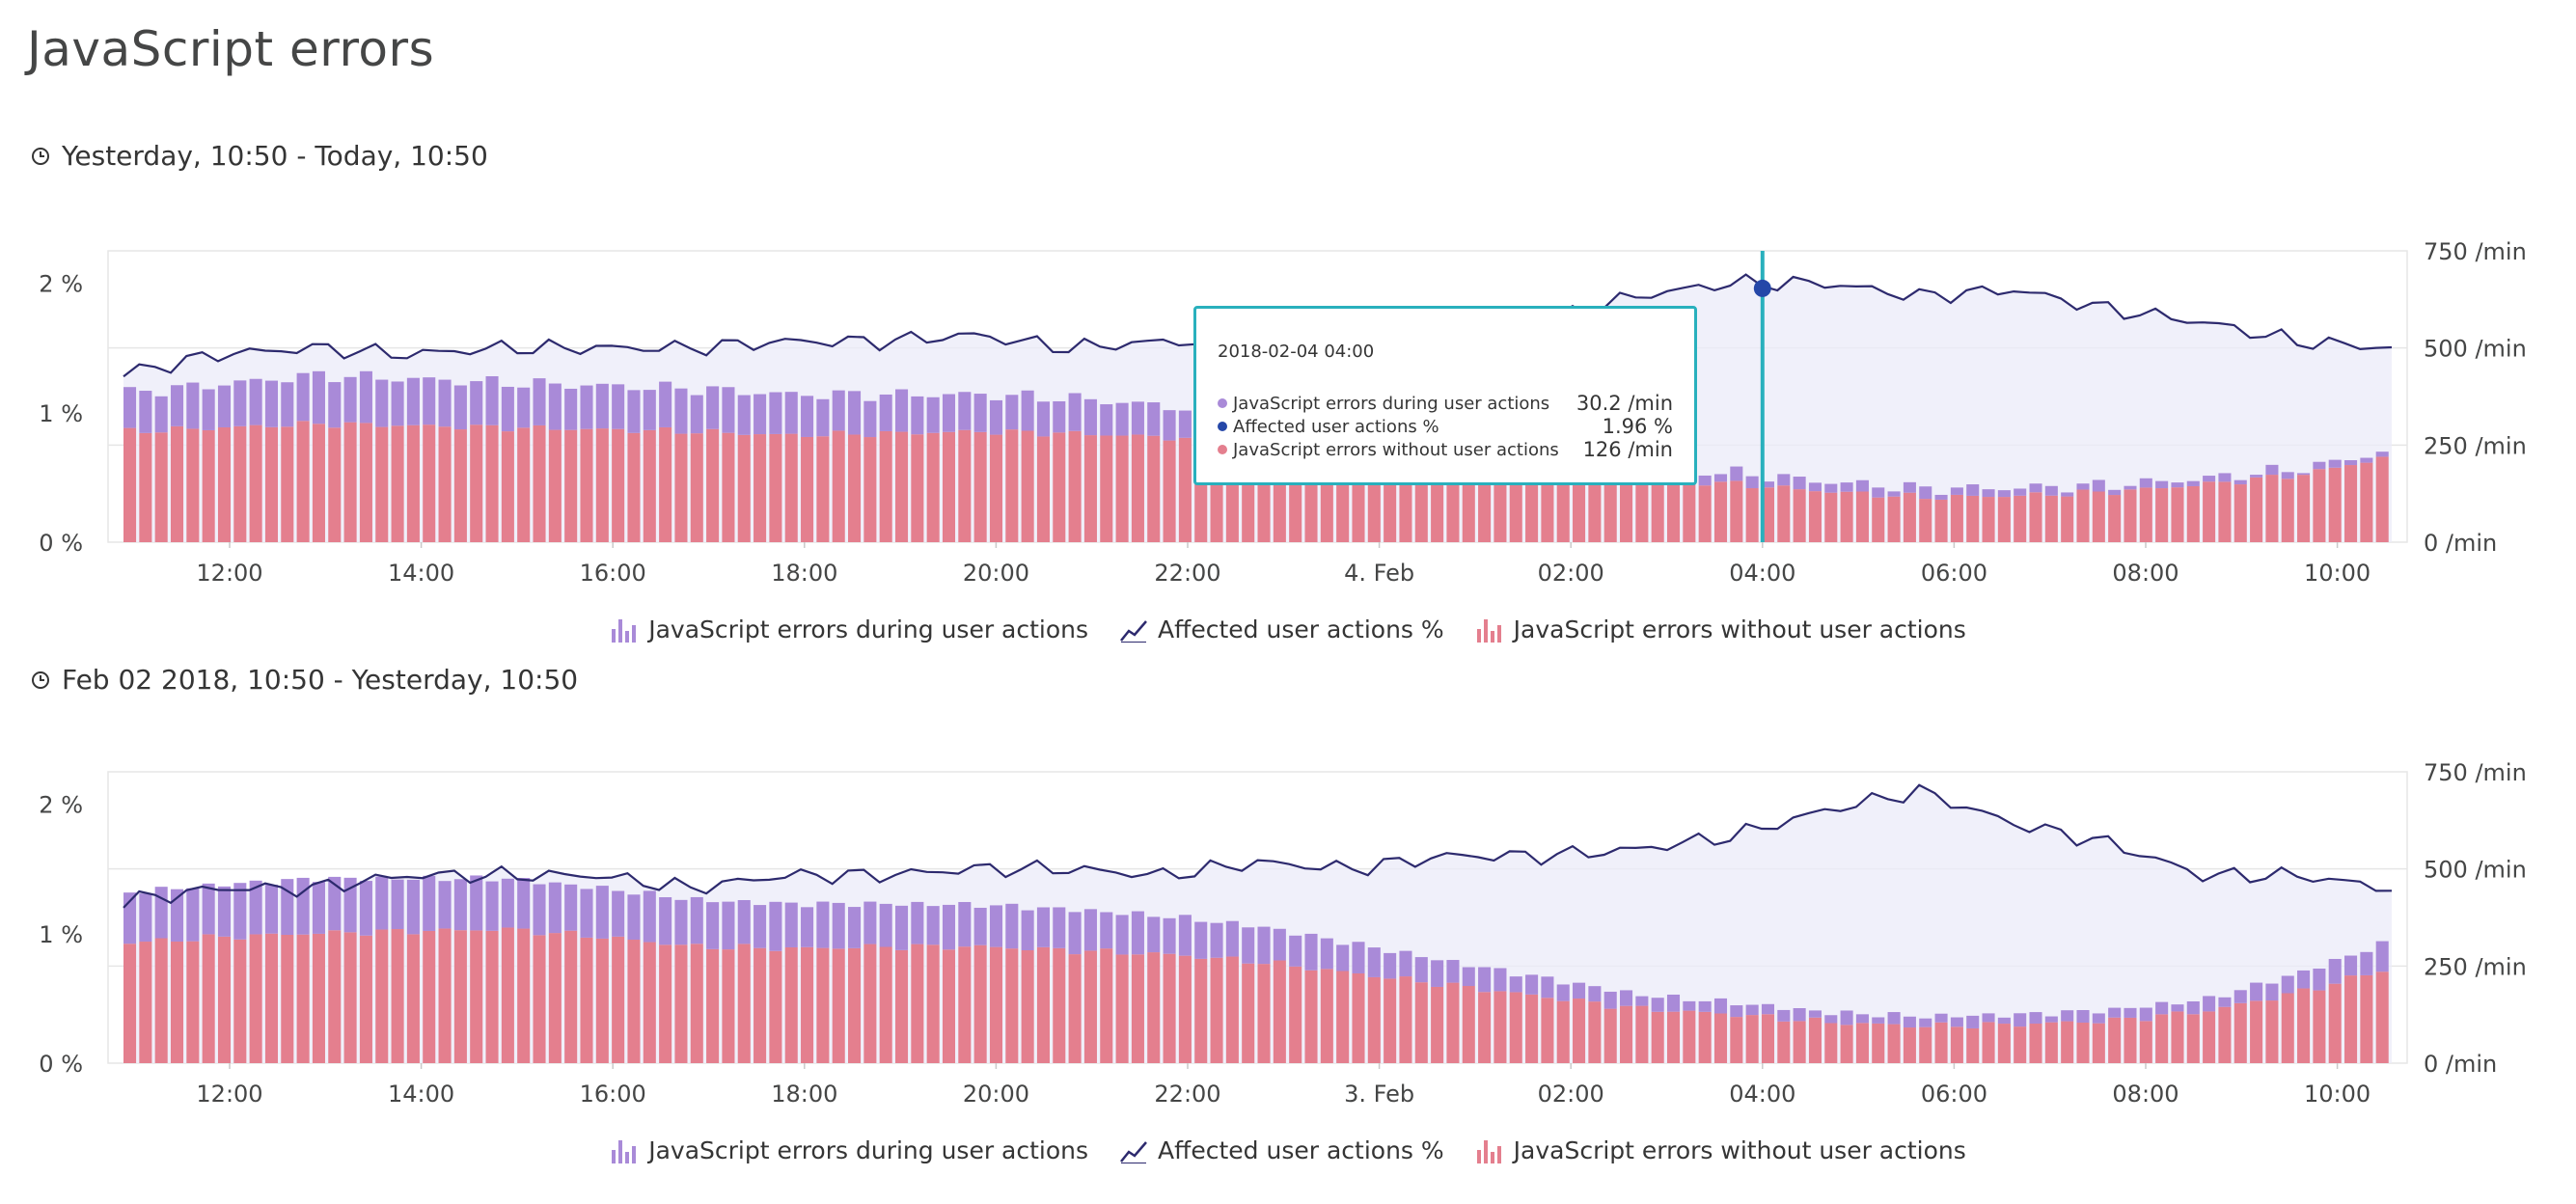 This screenshot has width=2576, height=1204. I want to click on timeframe-selector: Yesterday, 10:50 - Today, 10:50, so click(260, 156).